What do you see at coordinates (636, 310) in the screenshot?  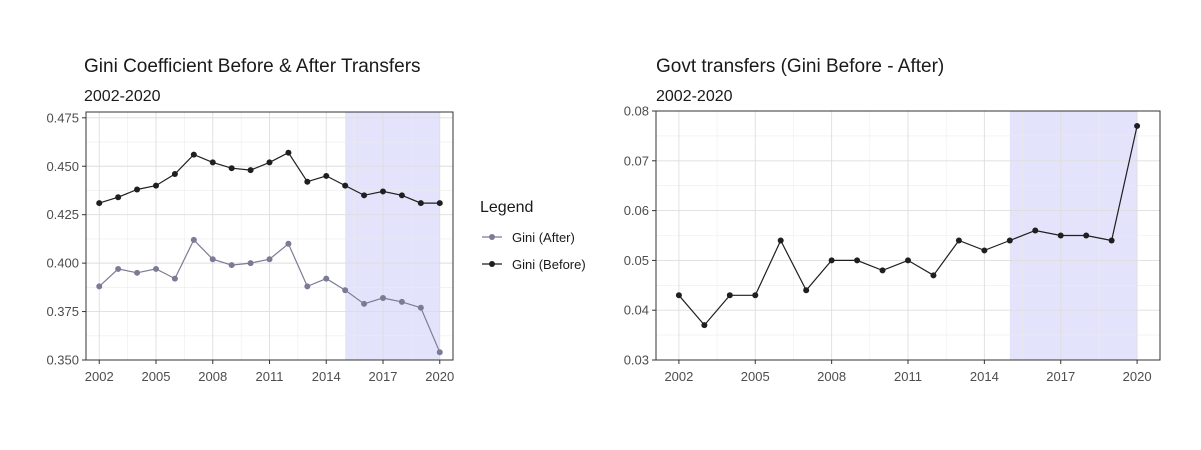 I see `right-y-tick-label: 0.04` at bounding box center [636, 310].